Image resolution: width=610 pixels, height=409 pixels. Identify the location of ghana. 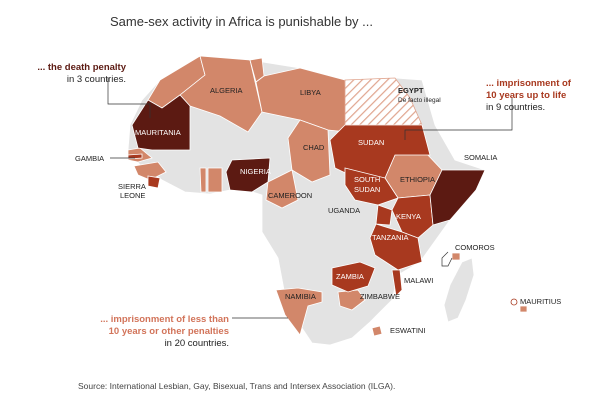
(215, 180).